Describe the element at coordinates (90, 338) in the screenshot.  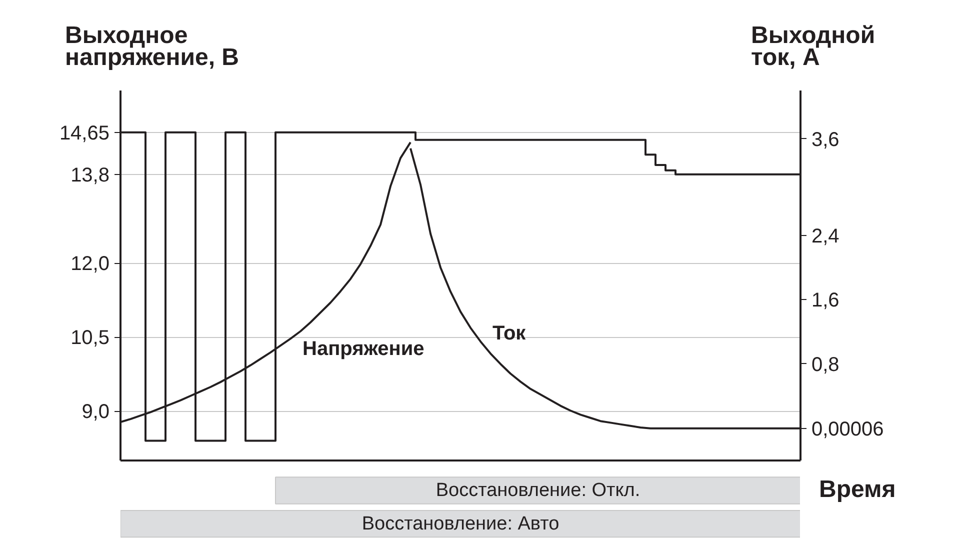
I see `y-tick-label: 10,5` at that location.